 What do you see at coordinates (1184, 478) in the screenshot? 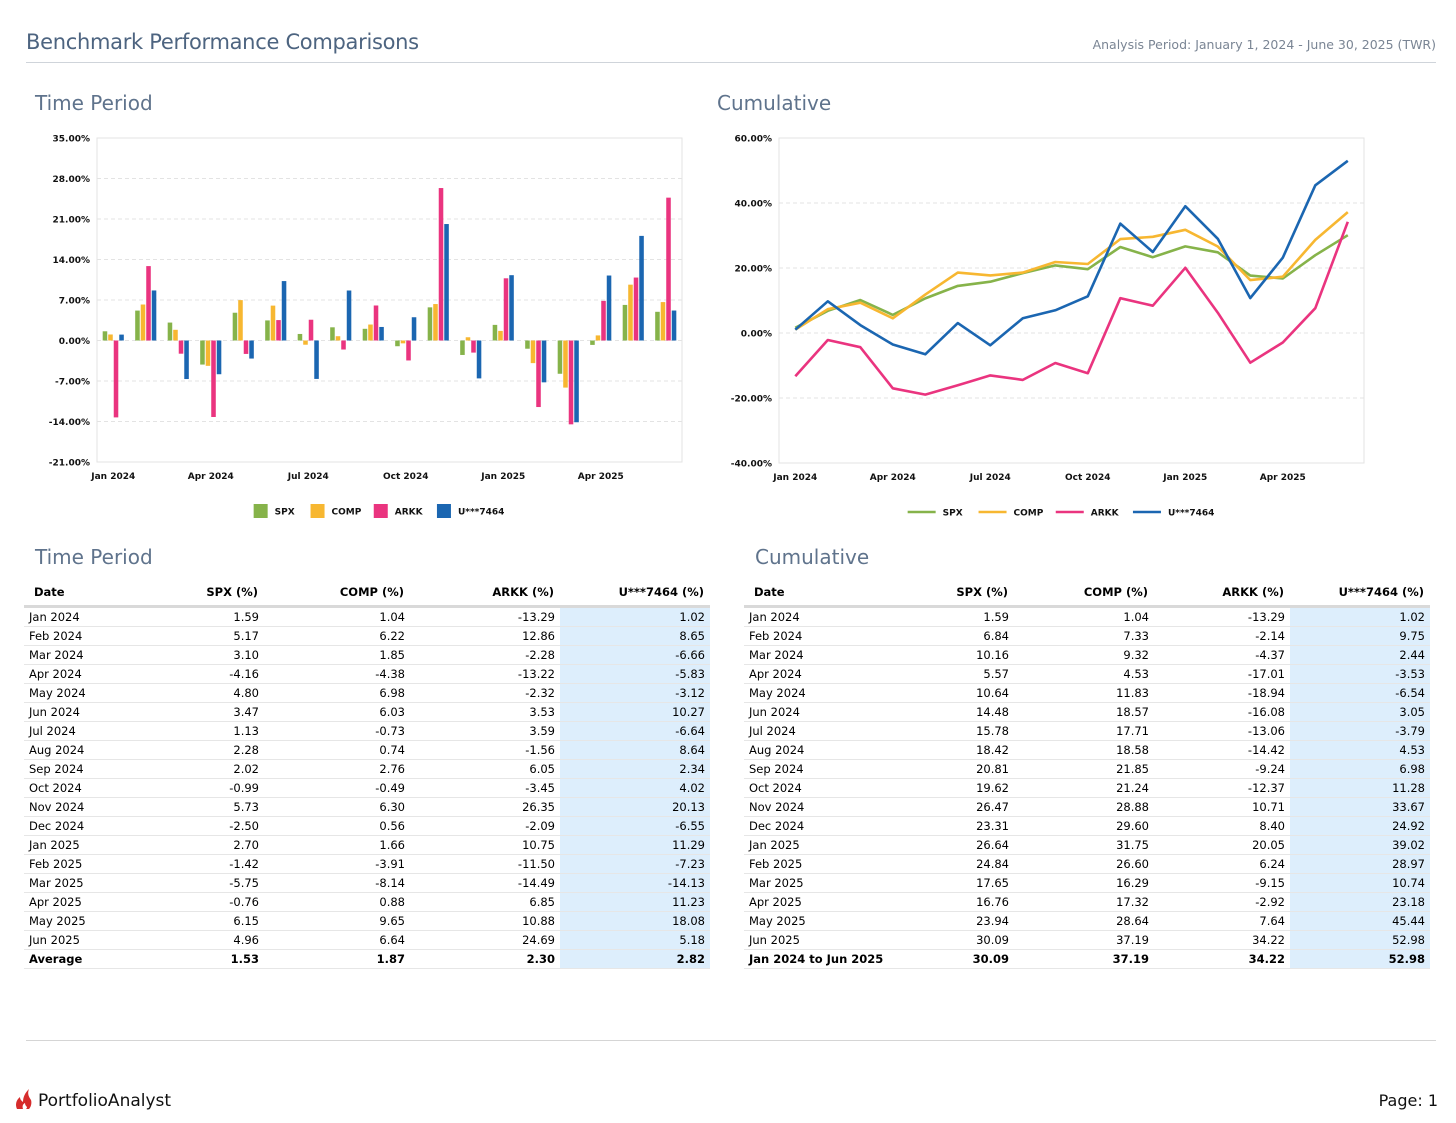
I see `x-tick-label: Jan 2025` at bounding box center [1184, 478].